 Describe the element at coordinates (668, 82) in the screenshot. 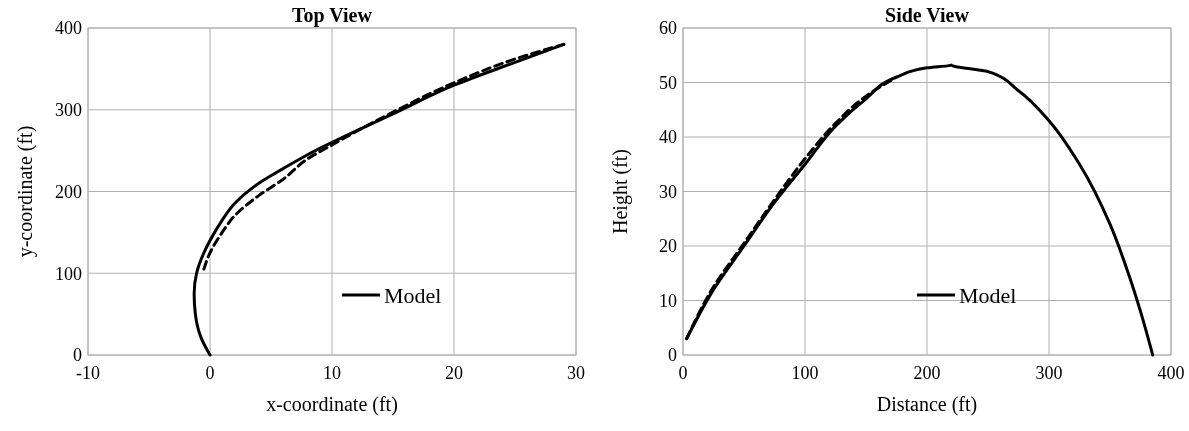

I see `y-tick-label: 50` at that location.